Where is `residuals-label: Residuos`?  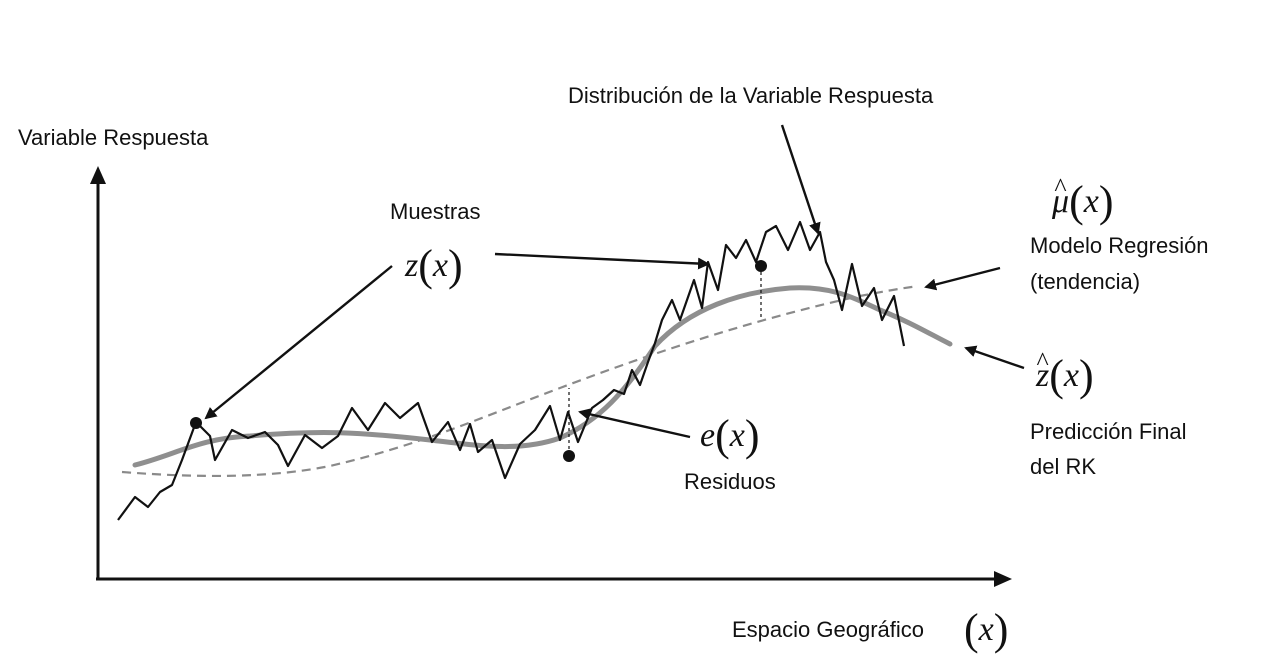 residuals-label: Residuos is located at coordinates (730, 481).